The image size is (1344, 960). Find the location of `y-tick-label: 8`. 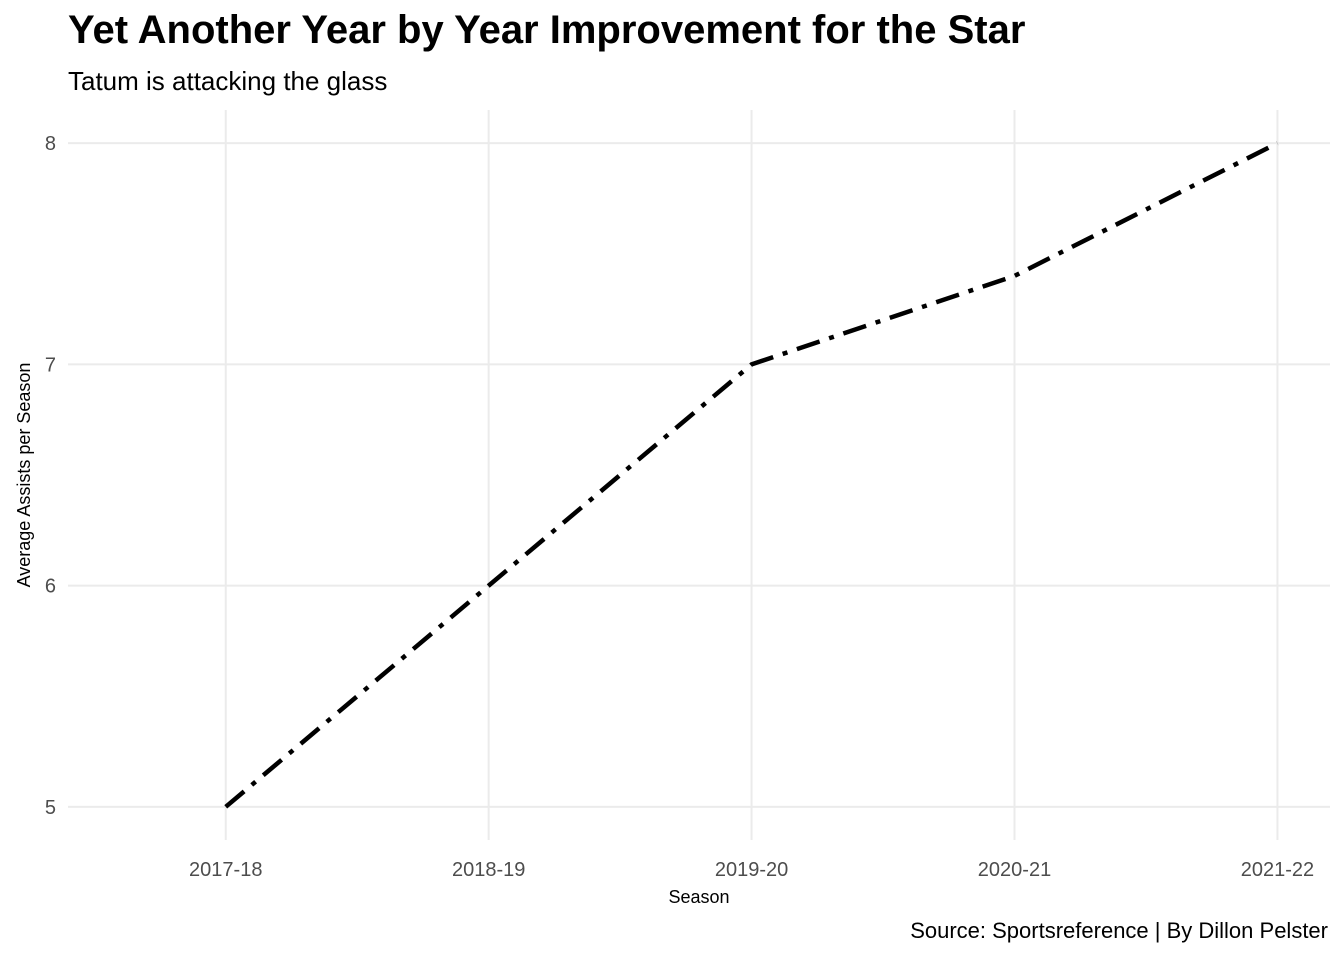

y-tick-label: 8 is located at coordinates (50, 144).